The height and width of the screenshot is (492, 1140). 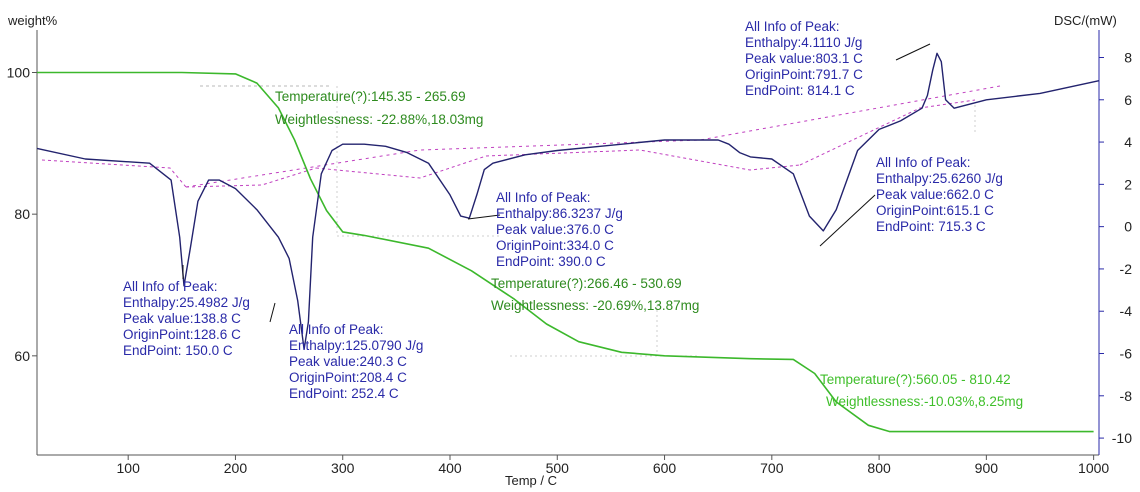 What do you see at coordinates (22, 214) in the screenshot?
I see `y-left-tick-label: 80` at bounding box center [22, 214].